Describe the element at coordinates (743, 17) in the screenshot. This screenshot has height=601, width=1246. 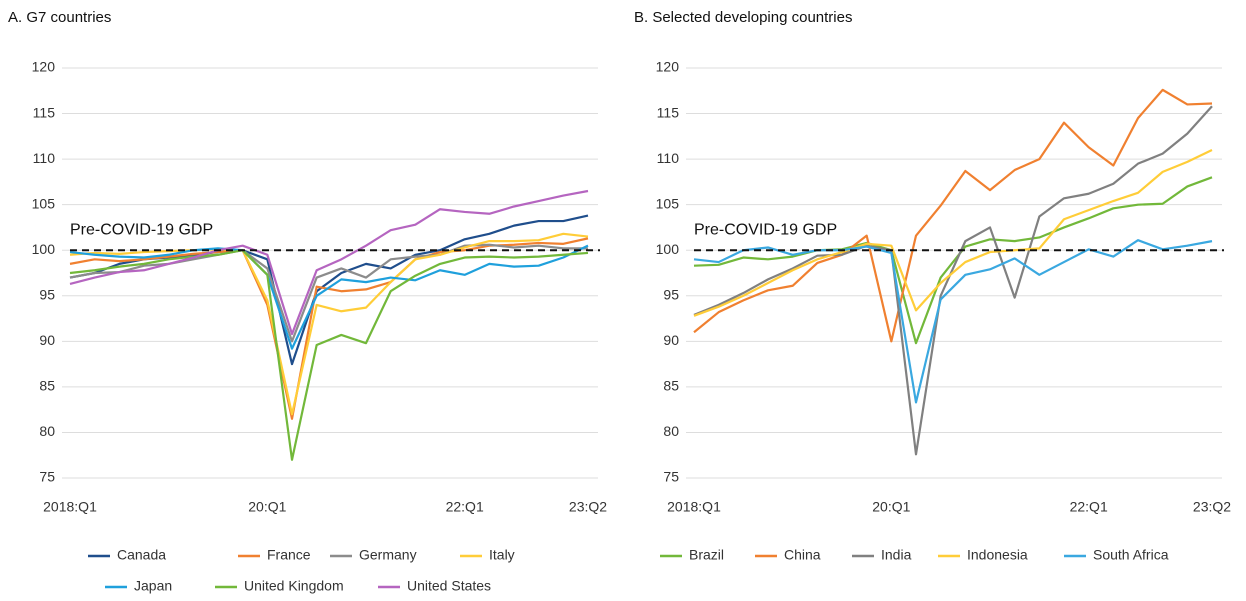
I see `chart-title: B. Selected developing countries` at that location.